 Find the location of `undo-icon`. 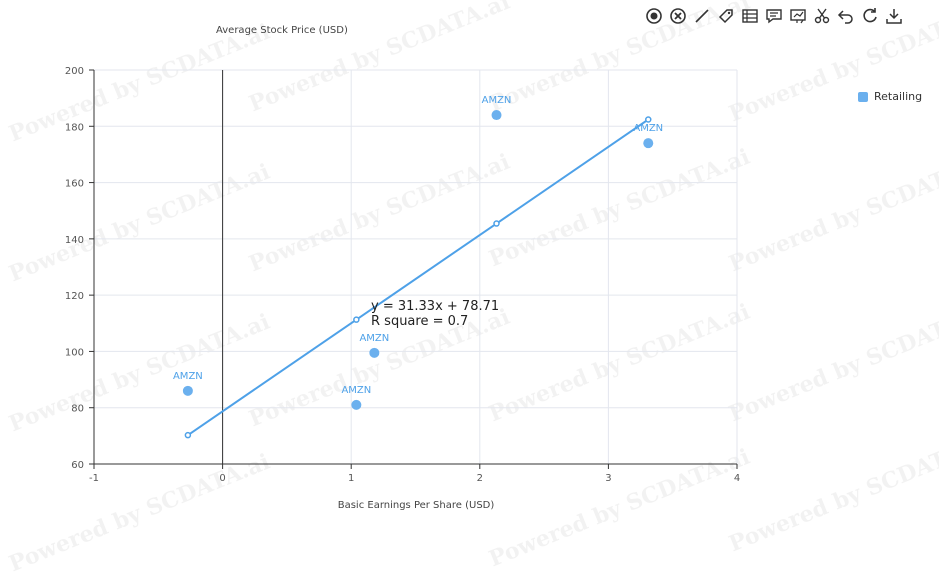

undo-icon is located at coordinates (845, 17).